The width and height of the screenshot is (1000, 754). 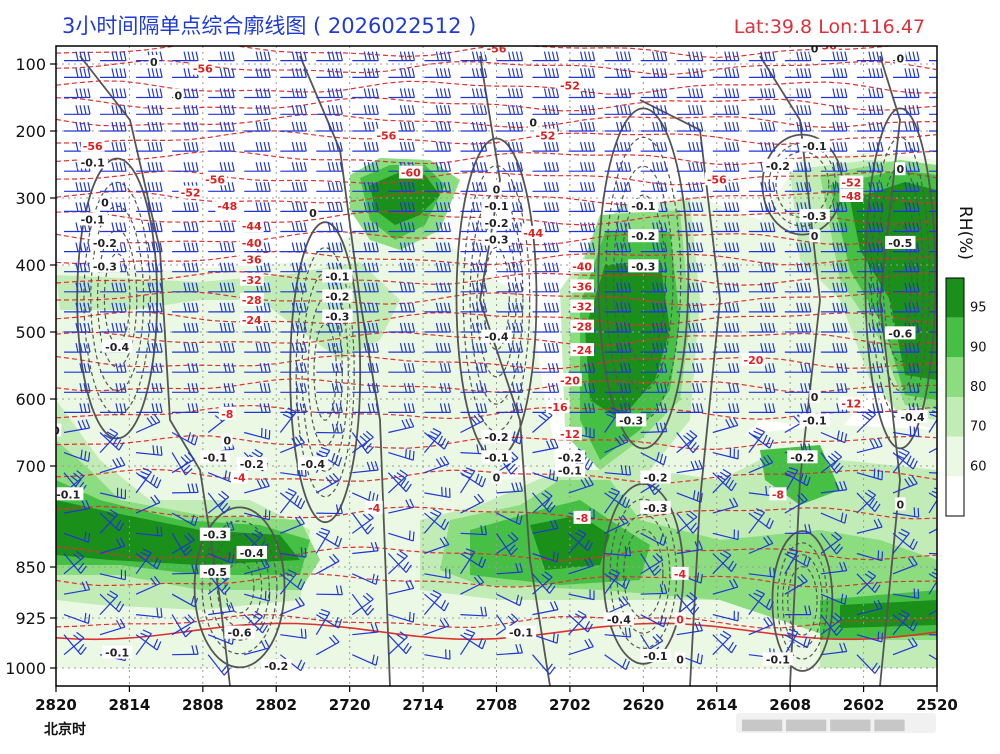 I want to click on svg-text: -24, so click(x=252, y=320).